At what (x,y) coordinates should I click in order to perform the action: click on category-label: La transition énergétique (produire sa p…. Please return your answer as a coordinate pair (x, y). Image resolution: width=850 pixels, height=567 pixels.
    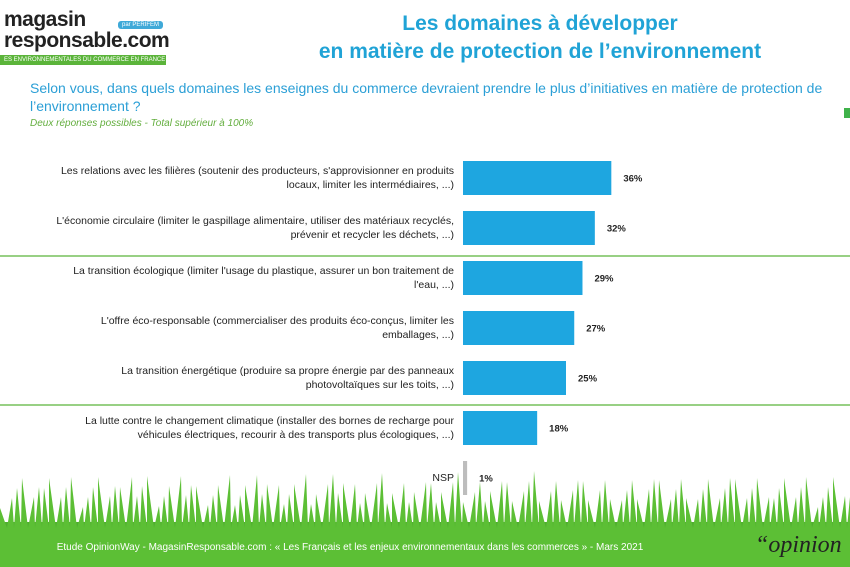
    Looking at the image, I should click on (287, 378).